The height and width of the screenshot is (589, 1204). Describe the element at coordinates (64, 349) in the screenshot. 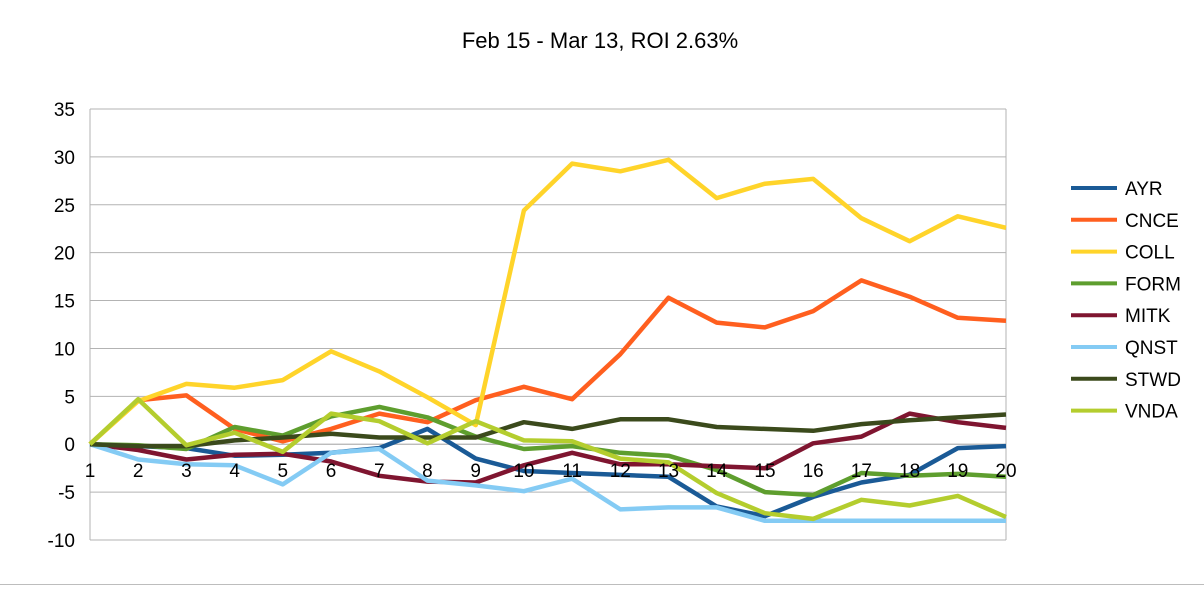

I see `y-tick-label: 10` at that location.